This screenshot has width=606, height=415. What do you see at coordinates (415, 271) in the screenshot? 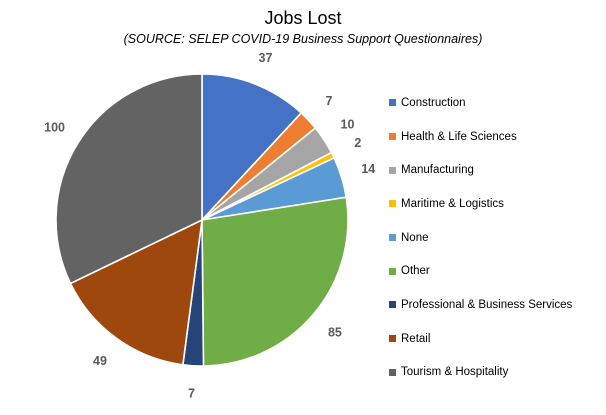
I see `legend-label: Other` at bounding box center [415, 271].